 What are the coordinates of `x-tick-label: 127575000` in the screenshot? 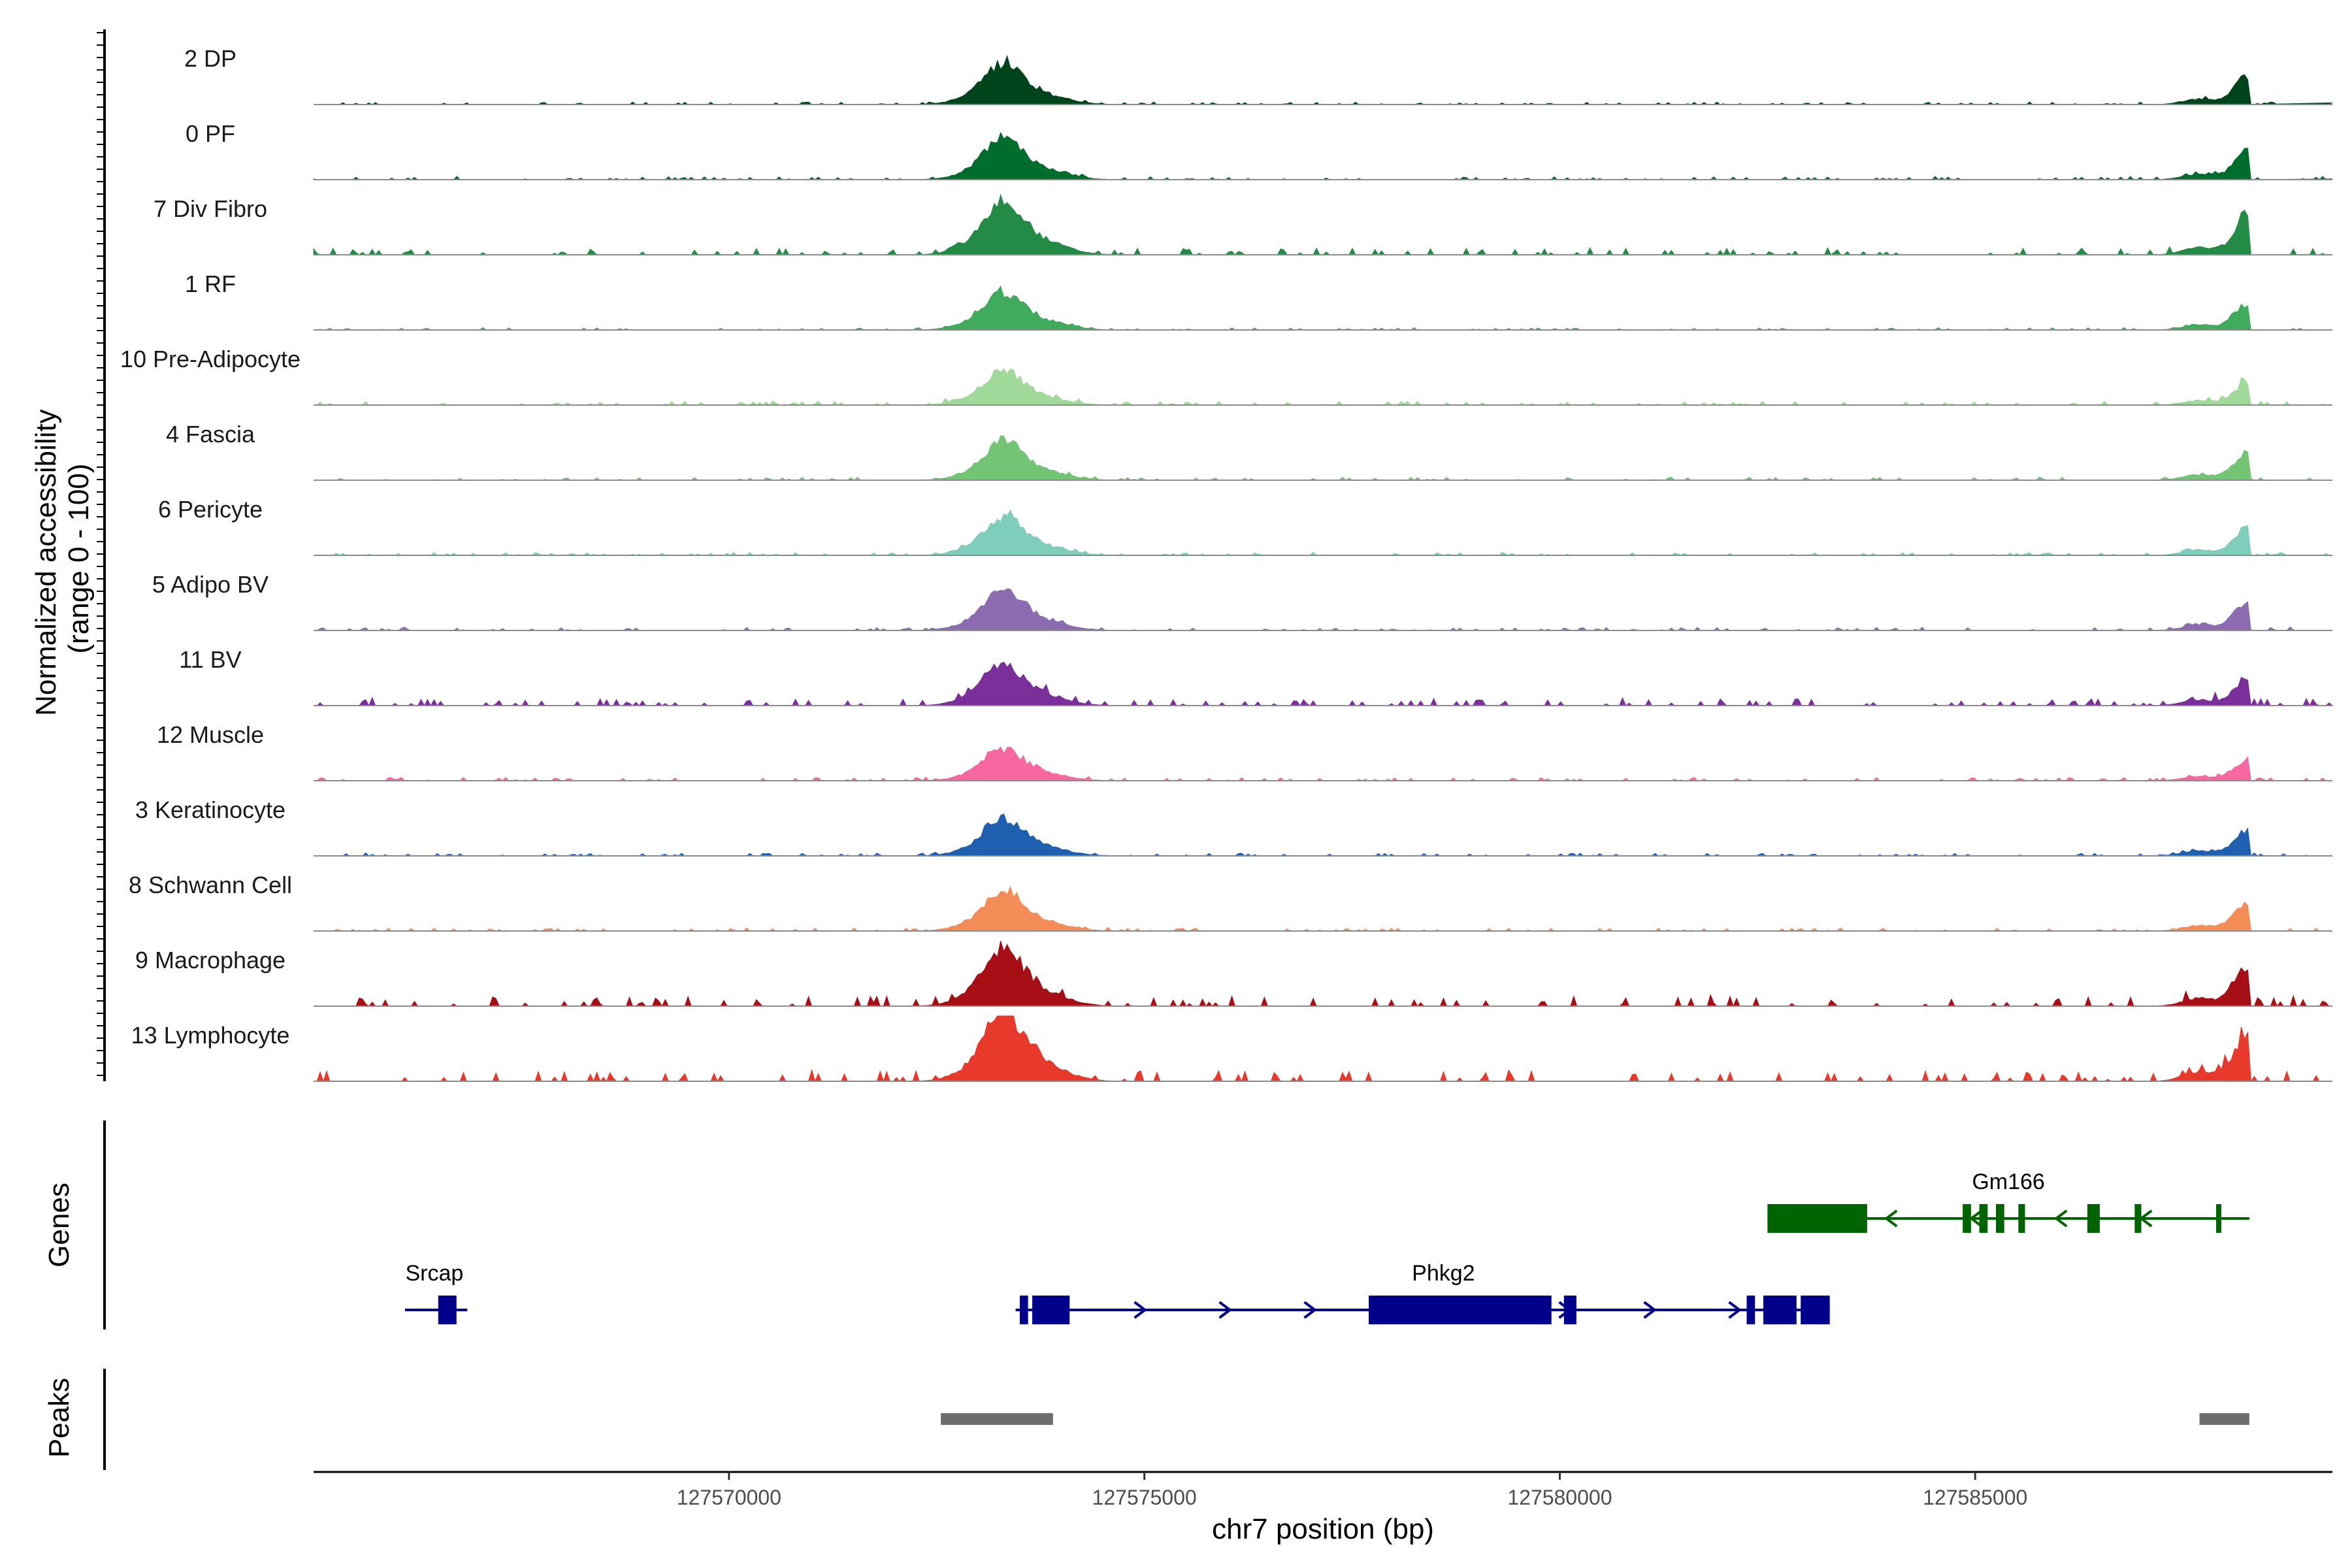 It's located at (1144, 1497).